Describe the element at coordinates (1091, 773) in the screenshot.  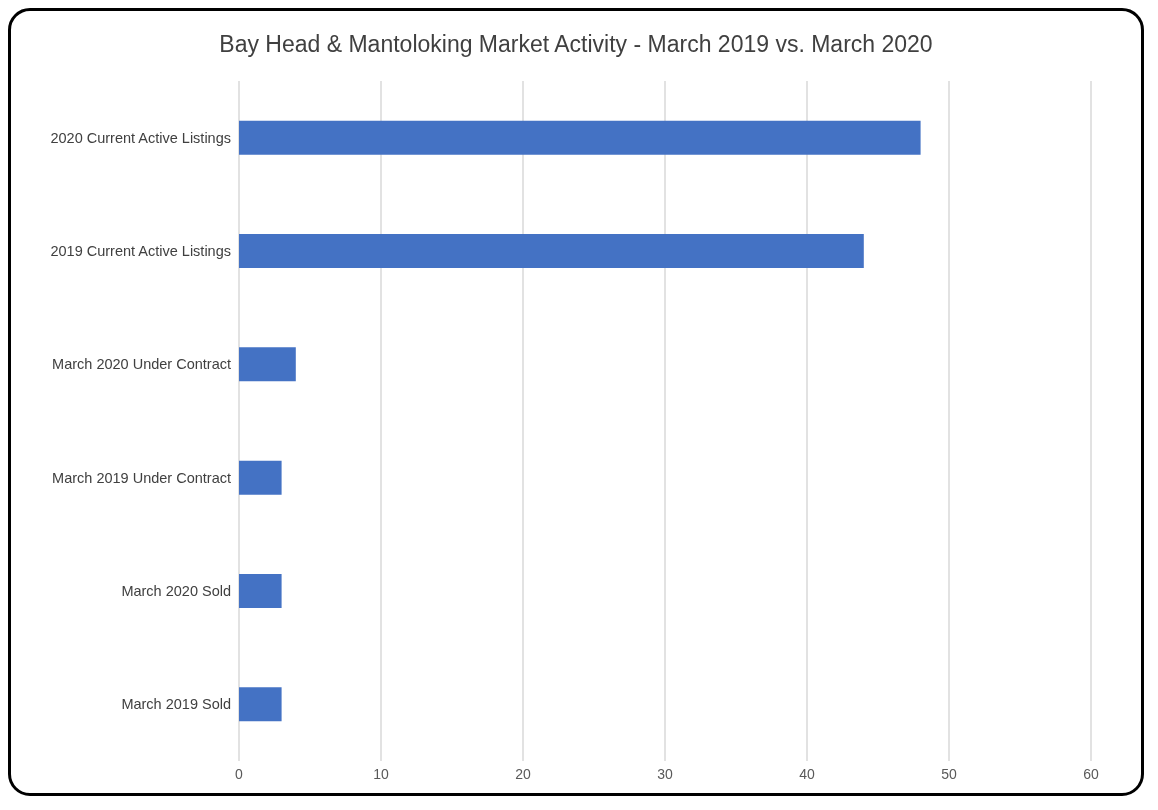
I see `x-tick-label: 60` at that location.